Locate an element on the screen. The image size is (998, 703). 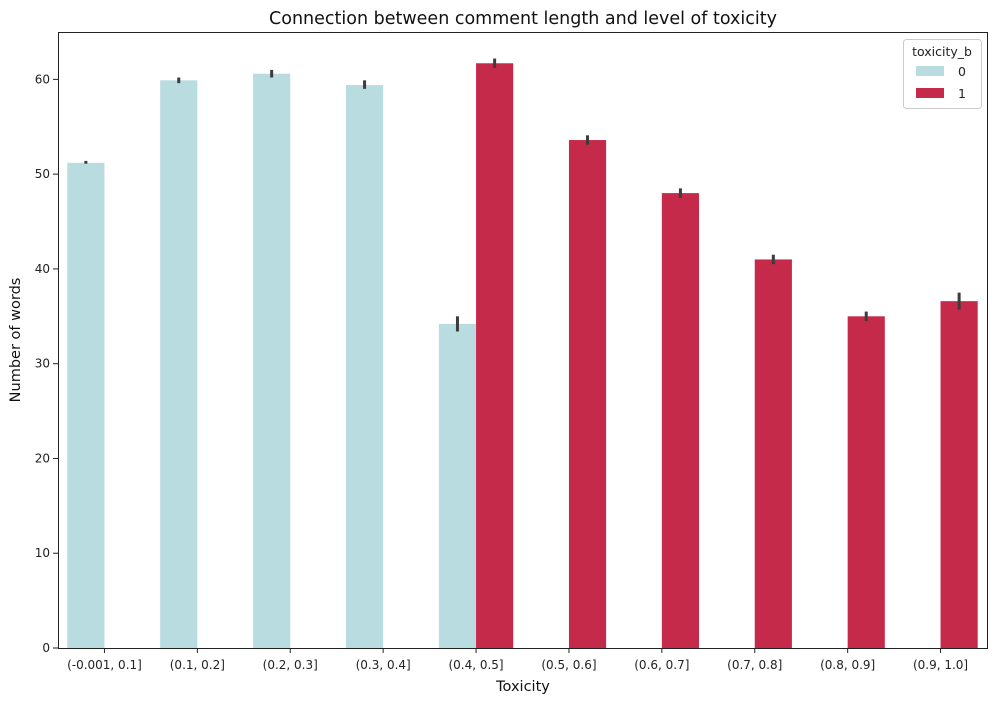
x-axis-title: Toxicity is located at coordinates (522, 687).